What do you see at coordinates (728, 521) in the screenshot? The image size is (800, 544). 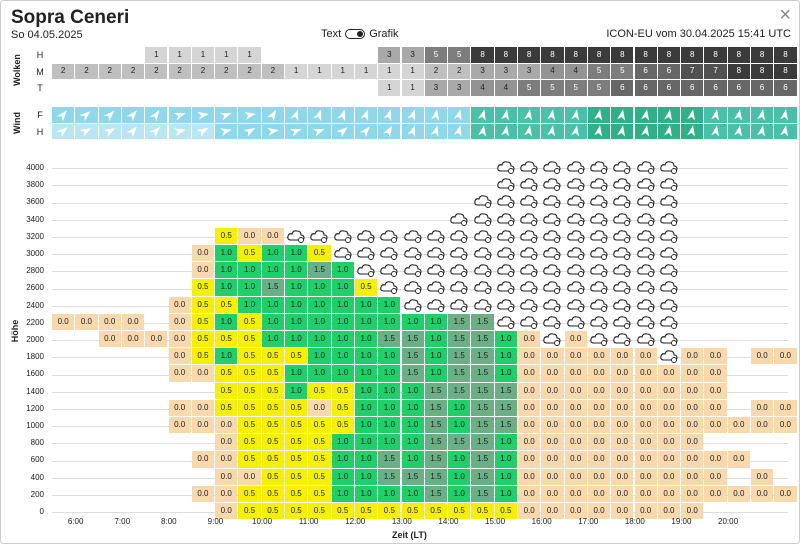 I see `x-tick-label: 20:00` at bounding box center [728, 521].